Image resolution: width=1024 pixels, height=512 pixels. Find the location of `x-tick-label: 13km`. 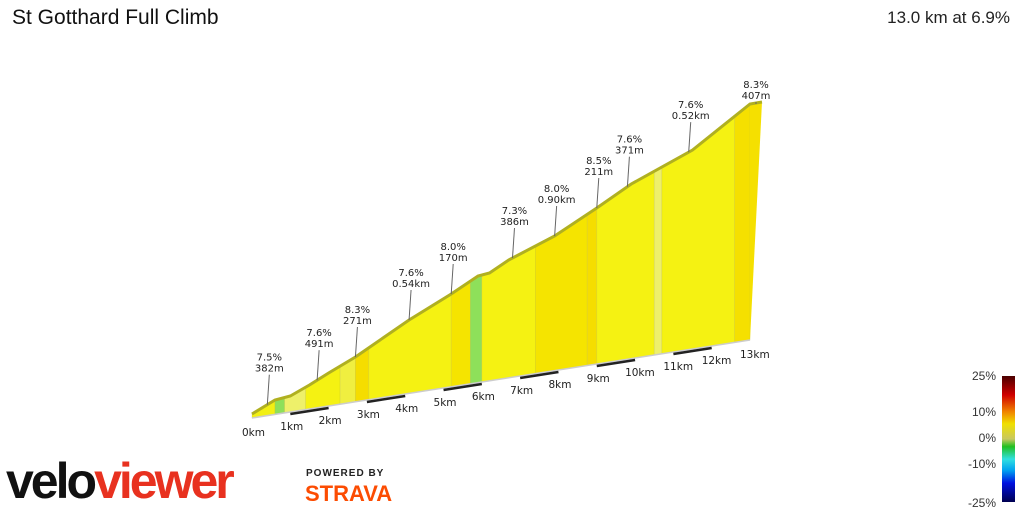

x-tick-label: 13km is located at coordinates (755, 355).